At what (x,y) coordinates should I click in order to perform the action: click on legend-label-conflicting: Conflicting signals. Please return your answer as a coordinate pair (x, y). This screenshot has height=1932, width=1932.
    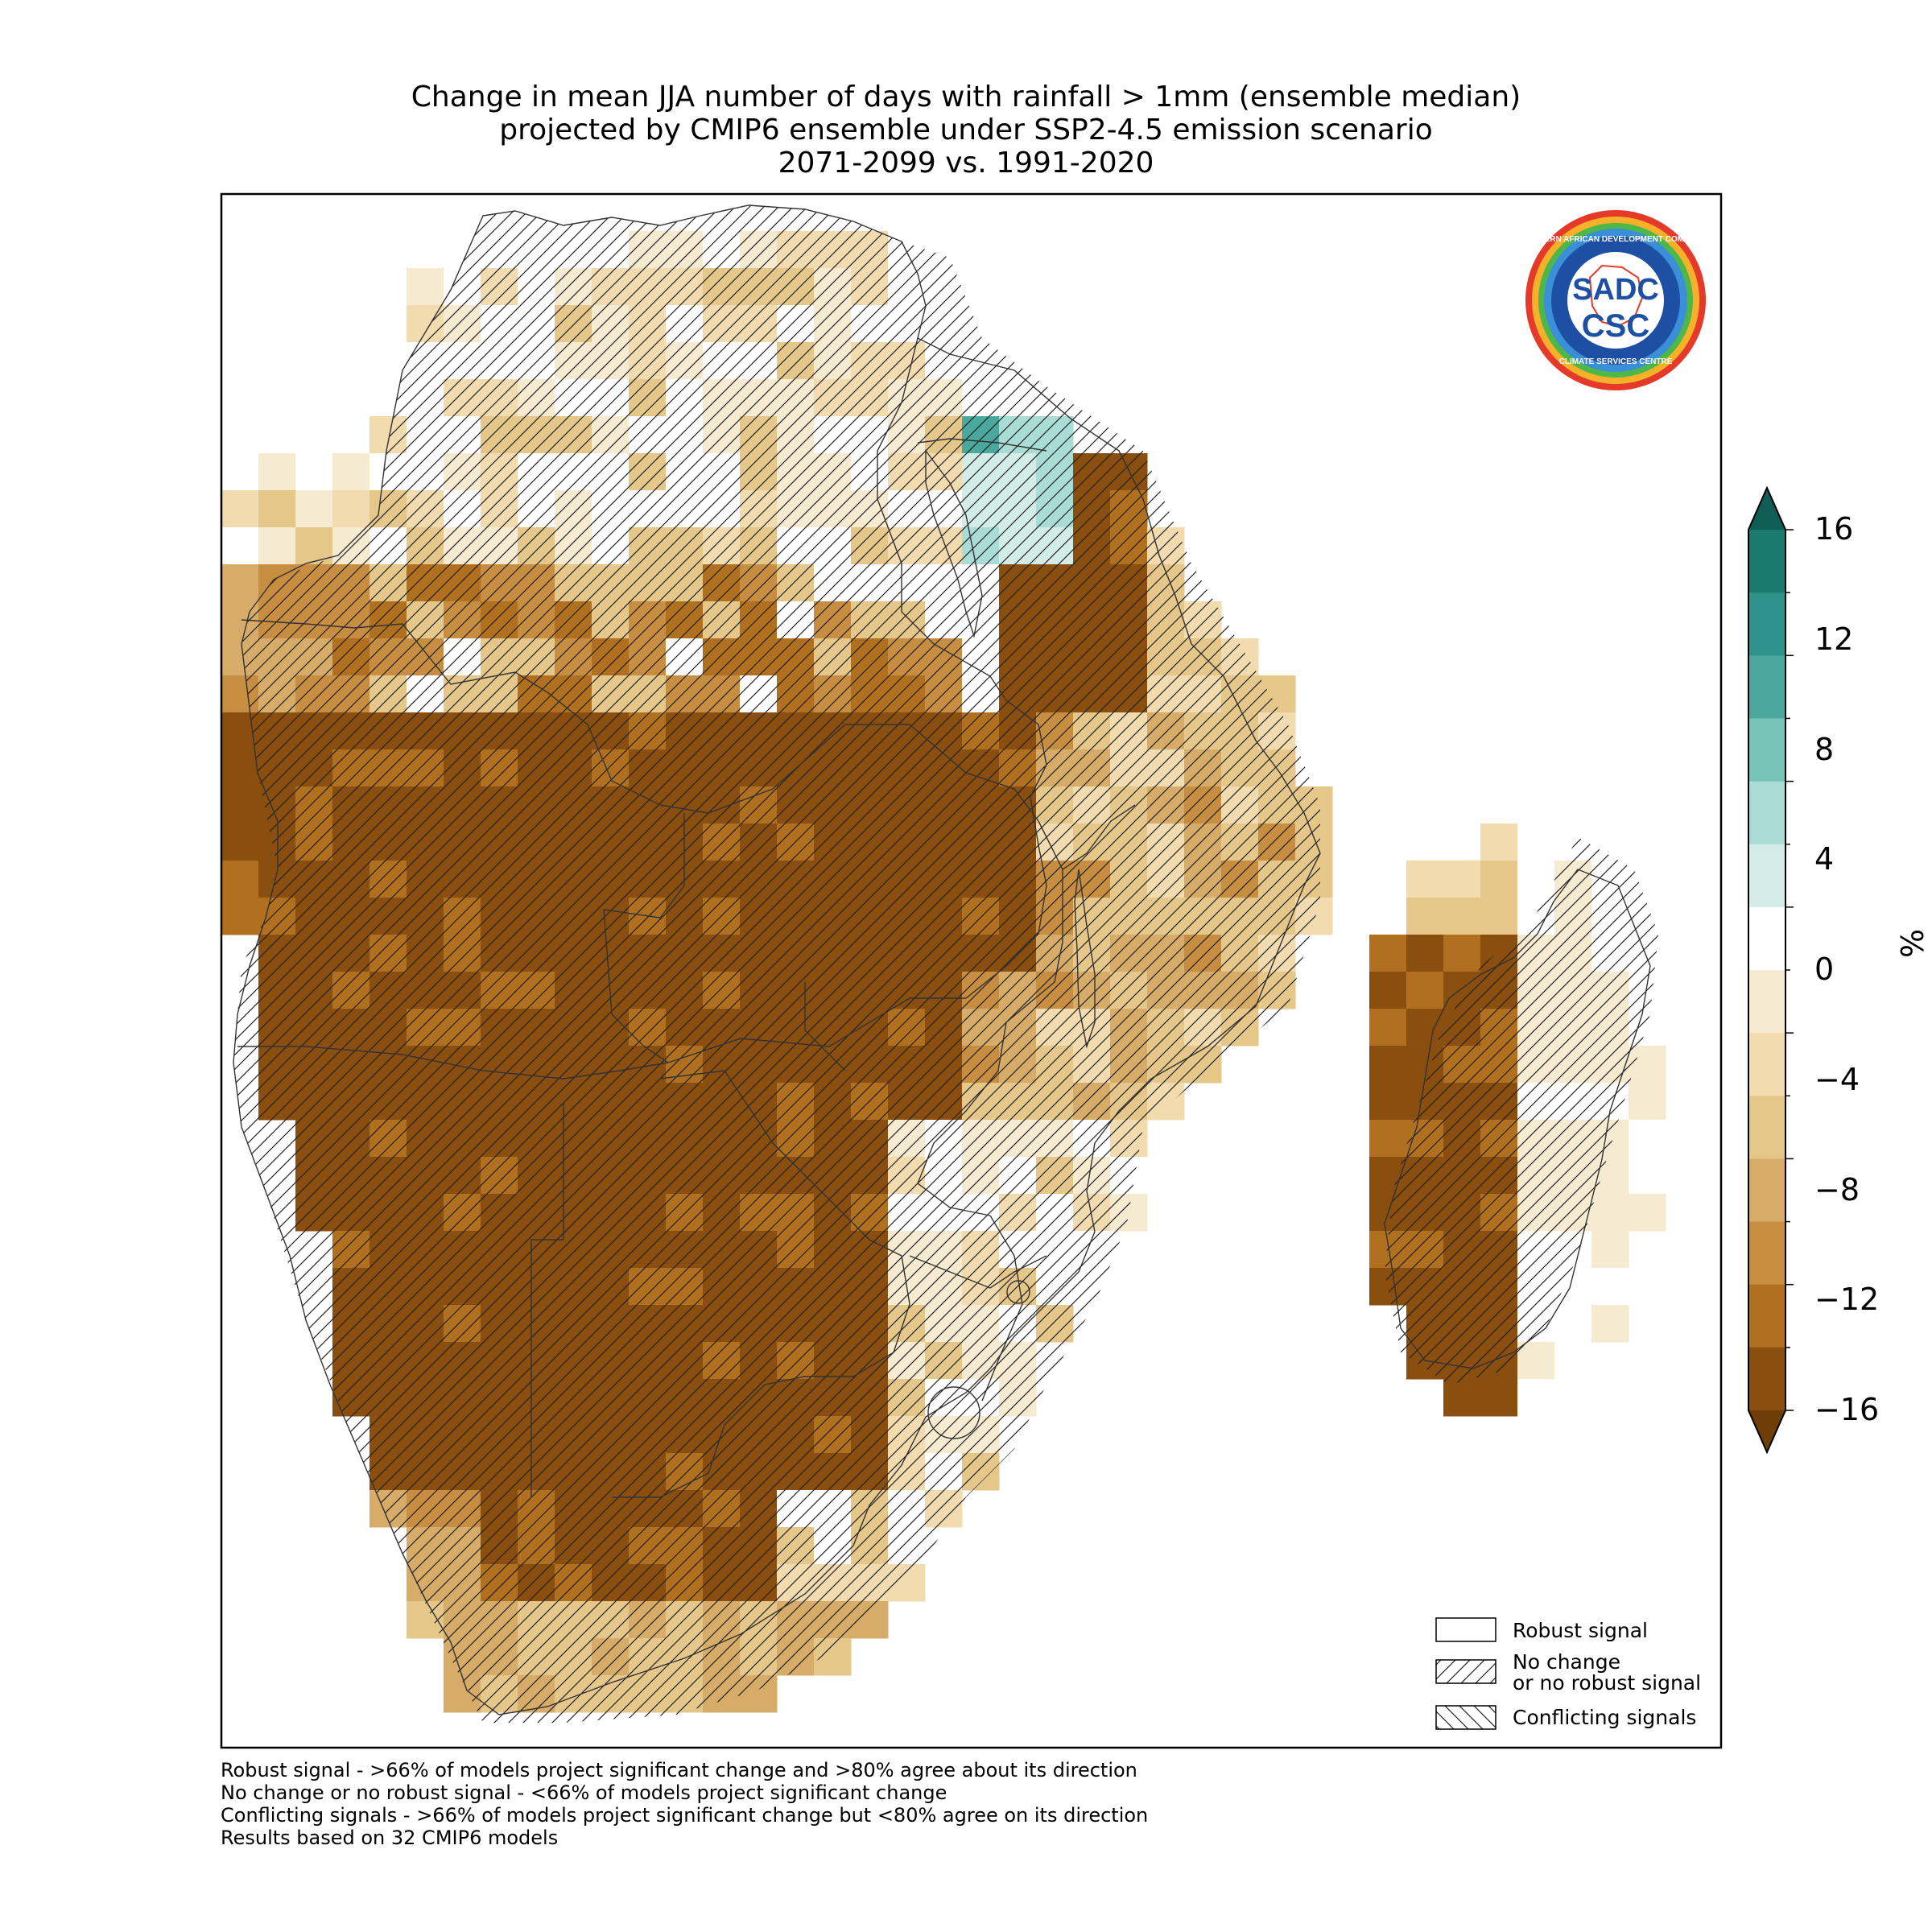
    Looking at the image, I should click on (1605, 1717).